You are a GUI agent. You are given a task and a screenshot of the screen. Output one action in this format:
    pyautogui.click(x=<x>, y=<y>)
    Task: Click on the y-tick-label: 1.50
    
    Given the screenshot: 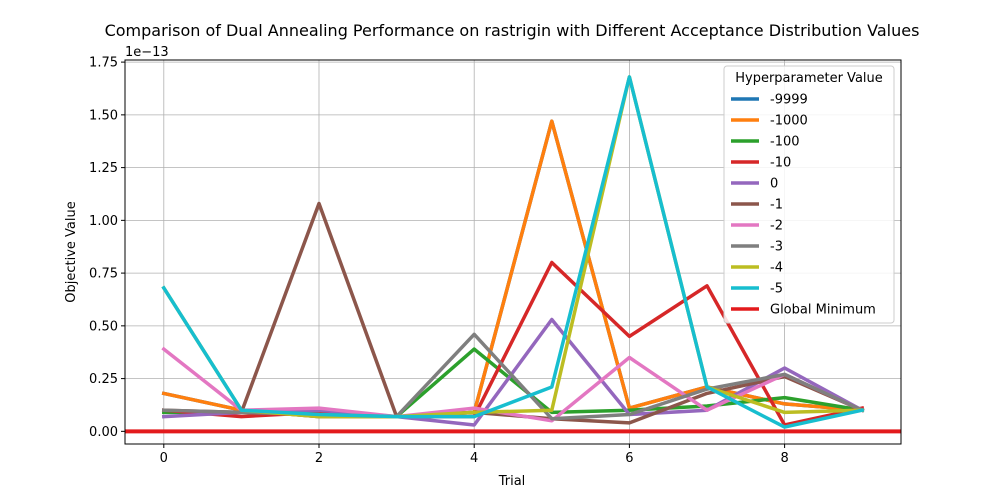 What is the action you would take?
    pyautogui.click(x=103, y=115)
    